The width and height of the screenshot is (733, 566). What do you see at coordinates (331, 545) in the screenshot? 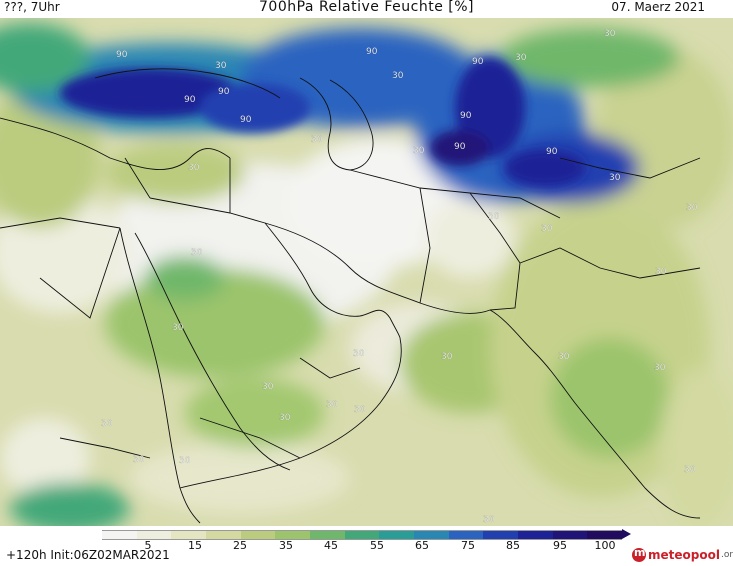
I see `colorbar-tick-label: 45` at bounding box center [331, 545].